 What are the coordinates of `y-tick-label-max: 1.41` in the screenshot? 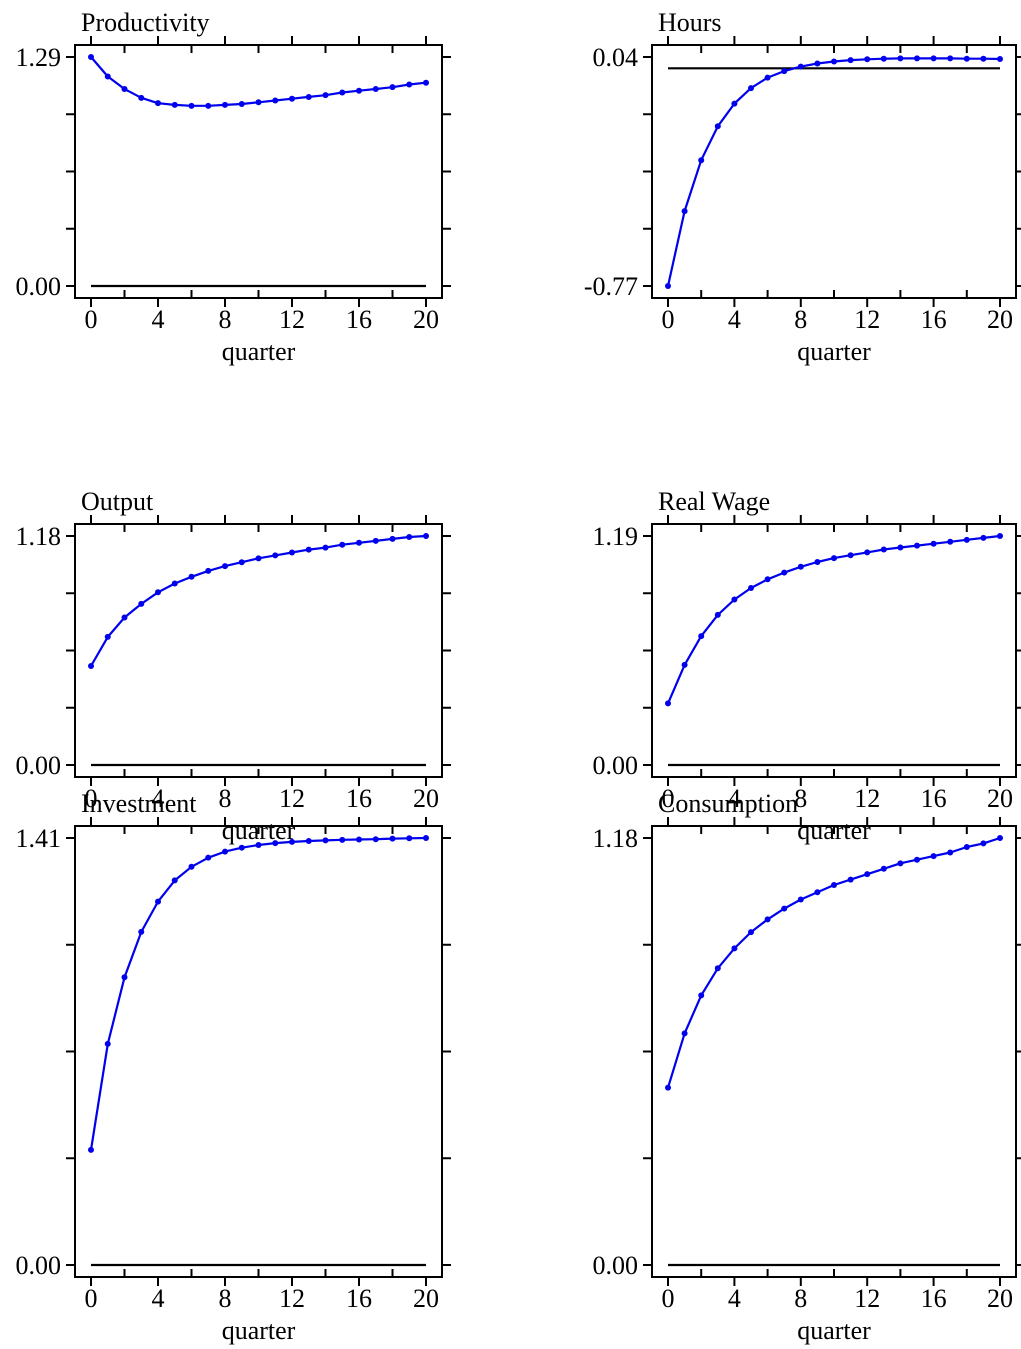 It's located at (39, 838).